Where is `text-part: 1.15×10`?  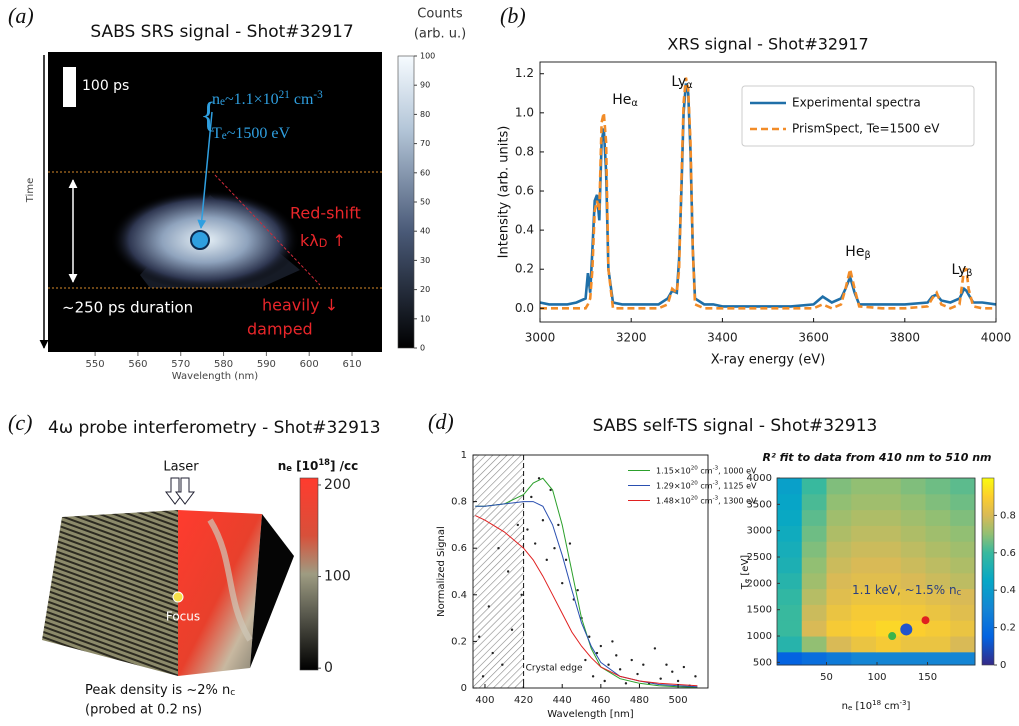
text-part: 1.15×10 is located at coordinates (673, 470).